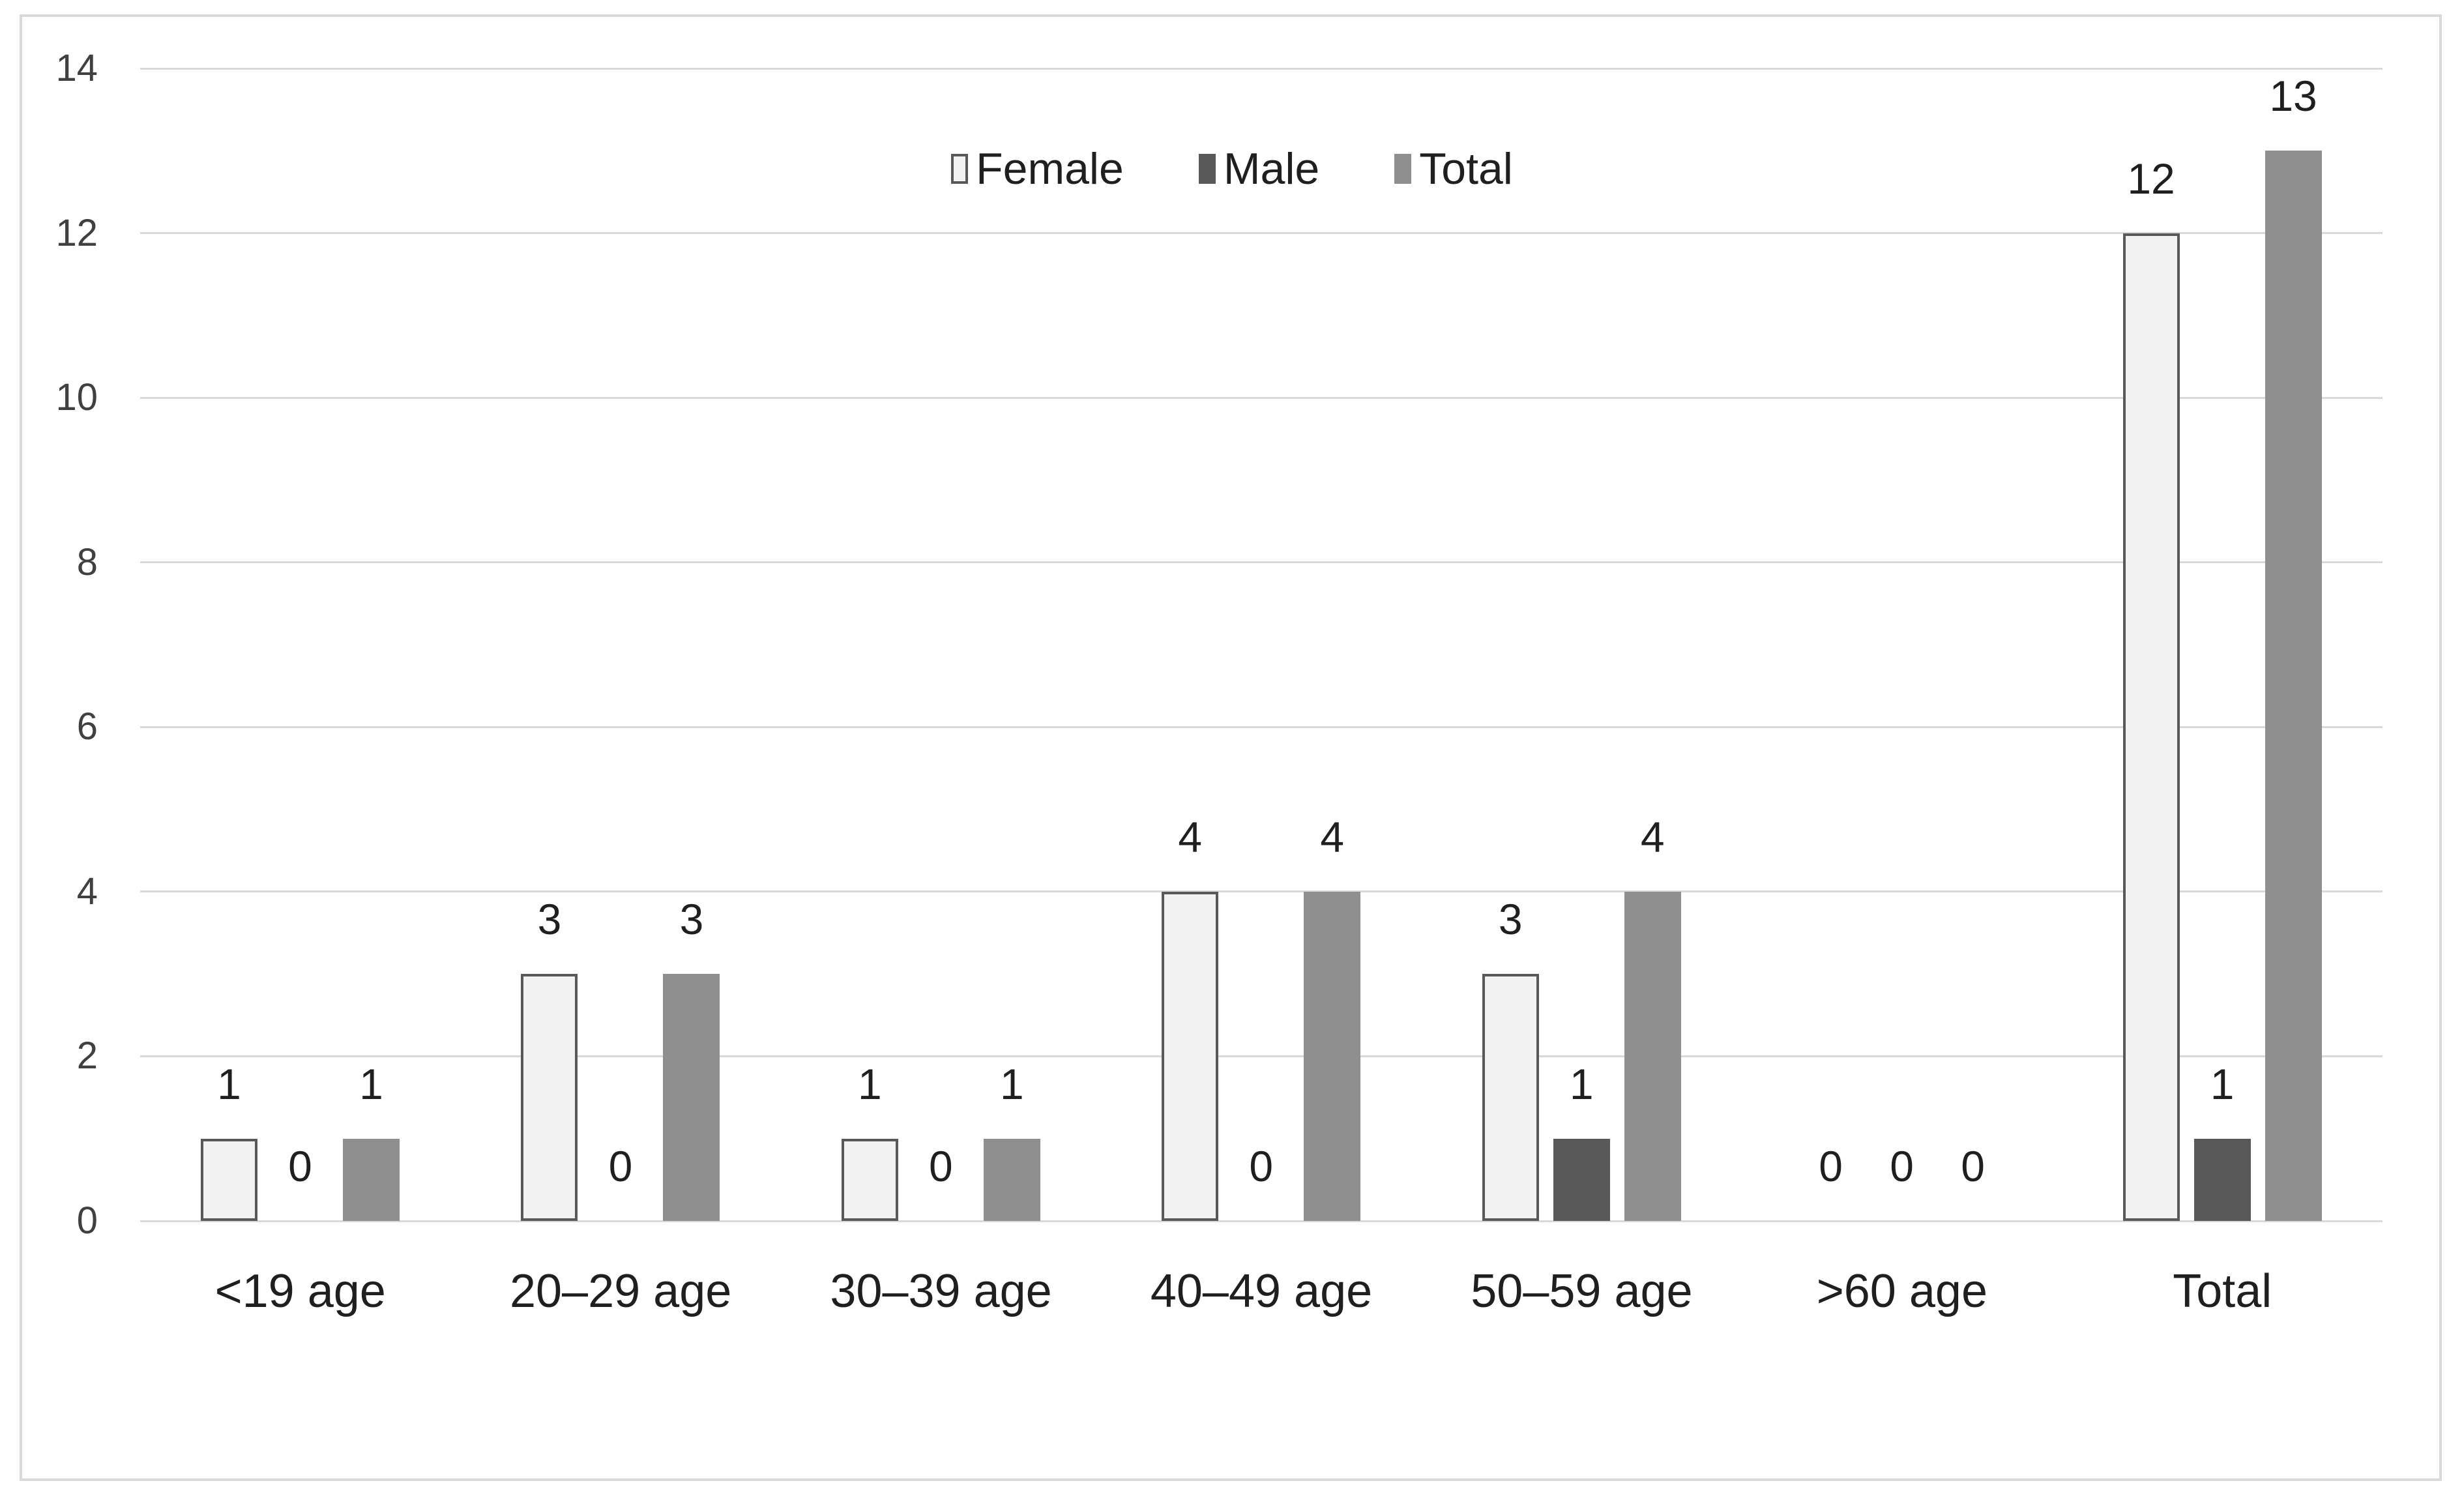 The height and width of the screenshot is (1496, 2464). What do you see at coordinates (1831, 1166) in the screenshot?
I see `value-label-female: 0` at bounding box center [1831, 1166].